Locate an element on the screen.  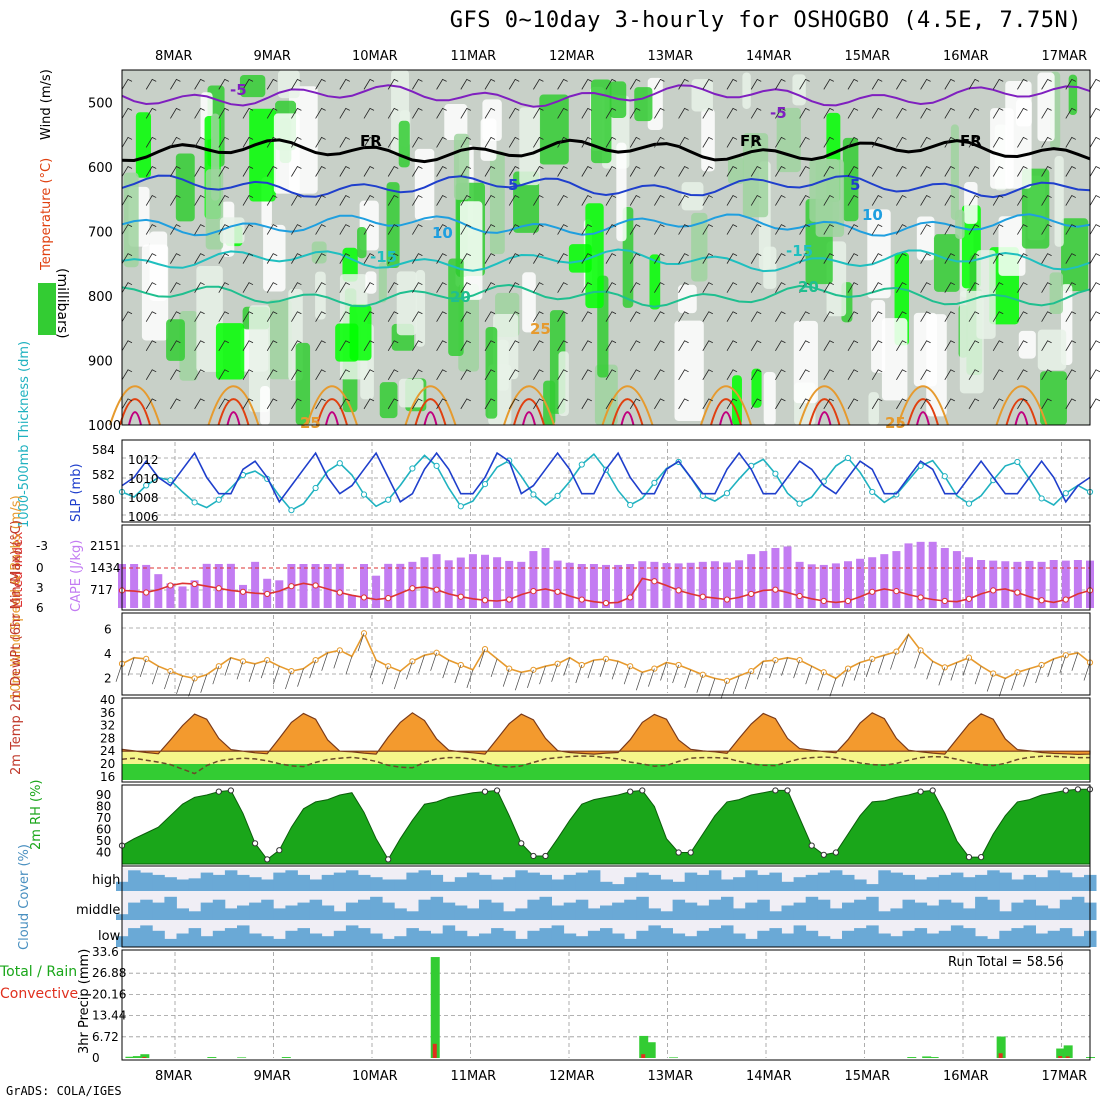
rh-tick: 40 is located at coordinates (103, 853).